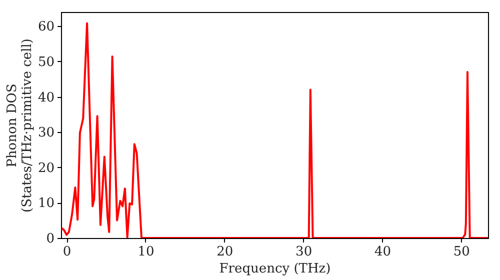 The width and height of the screenshot is (500, 280). Describe the element at coordinates (46, 62) in the screenshot. I see `y-tick-label: 50` at that location.